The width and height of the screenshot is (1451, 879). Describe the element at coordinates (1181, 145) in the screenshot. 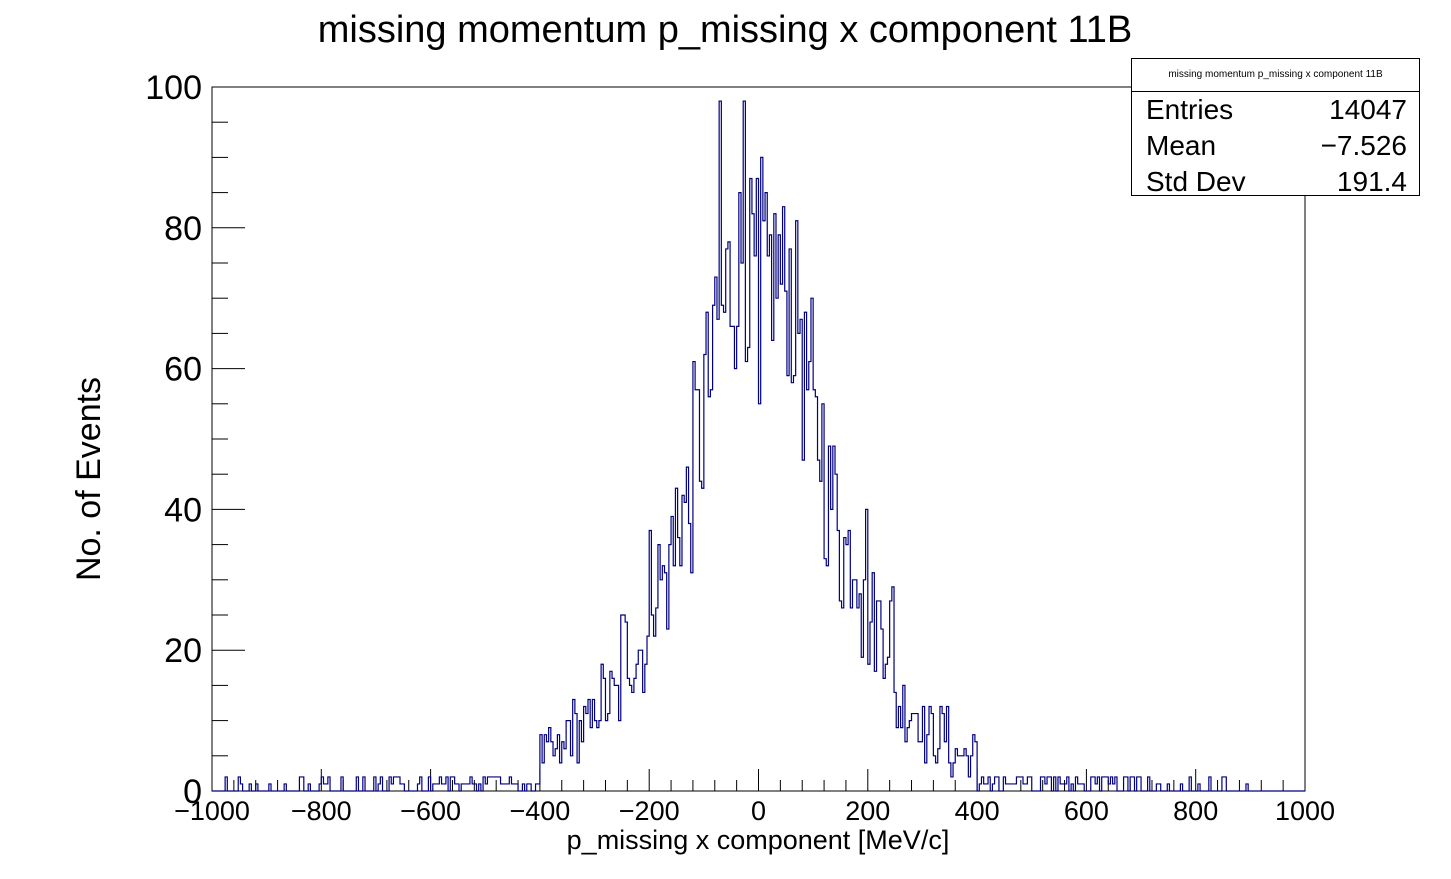

I see `stats-label: Mean` at that location.